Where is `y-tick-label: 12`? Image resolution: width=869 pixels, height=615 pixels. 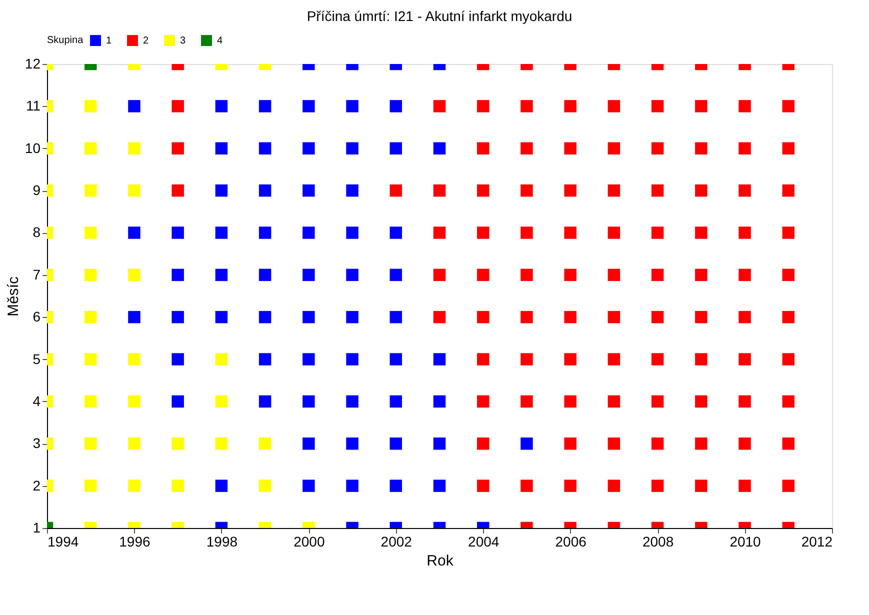
y-tick-label: 12 is located at coordinates (32, 64).